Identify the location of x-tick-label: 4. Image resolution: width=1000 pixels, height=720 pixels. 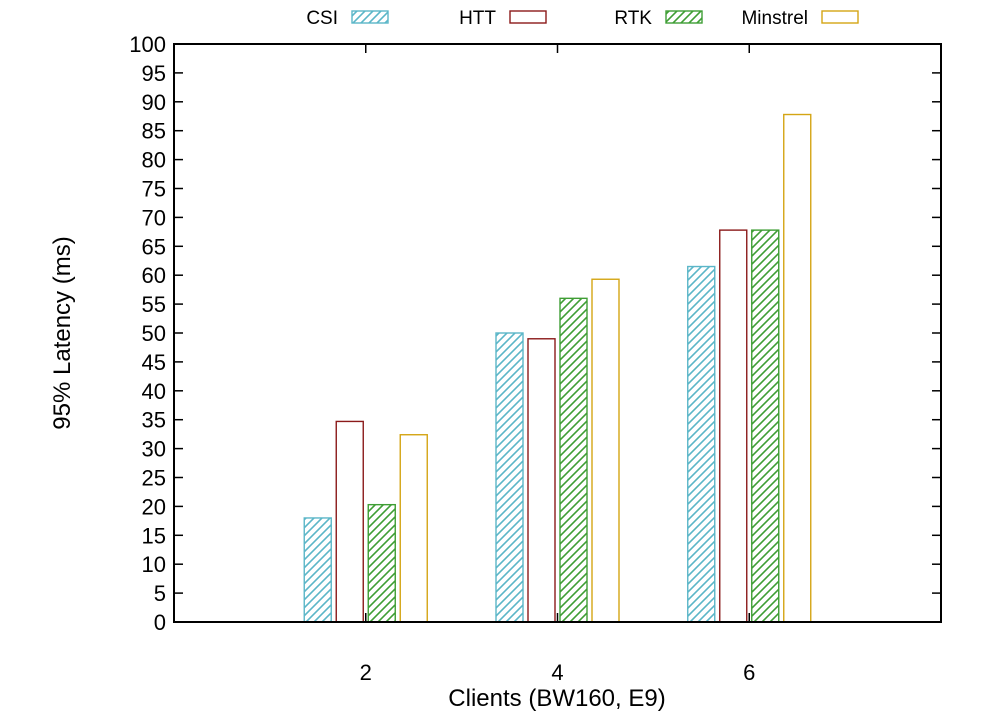
(557, 672).